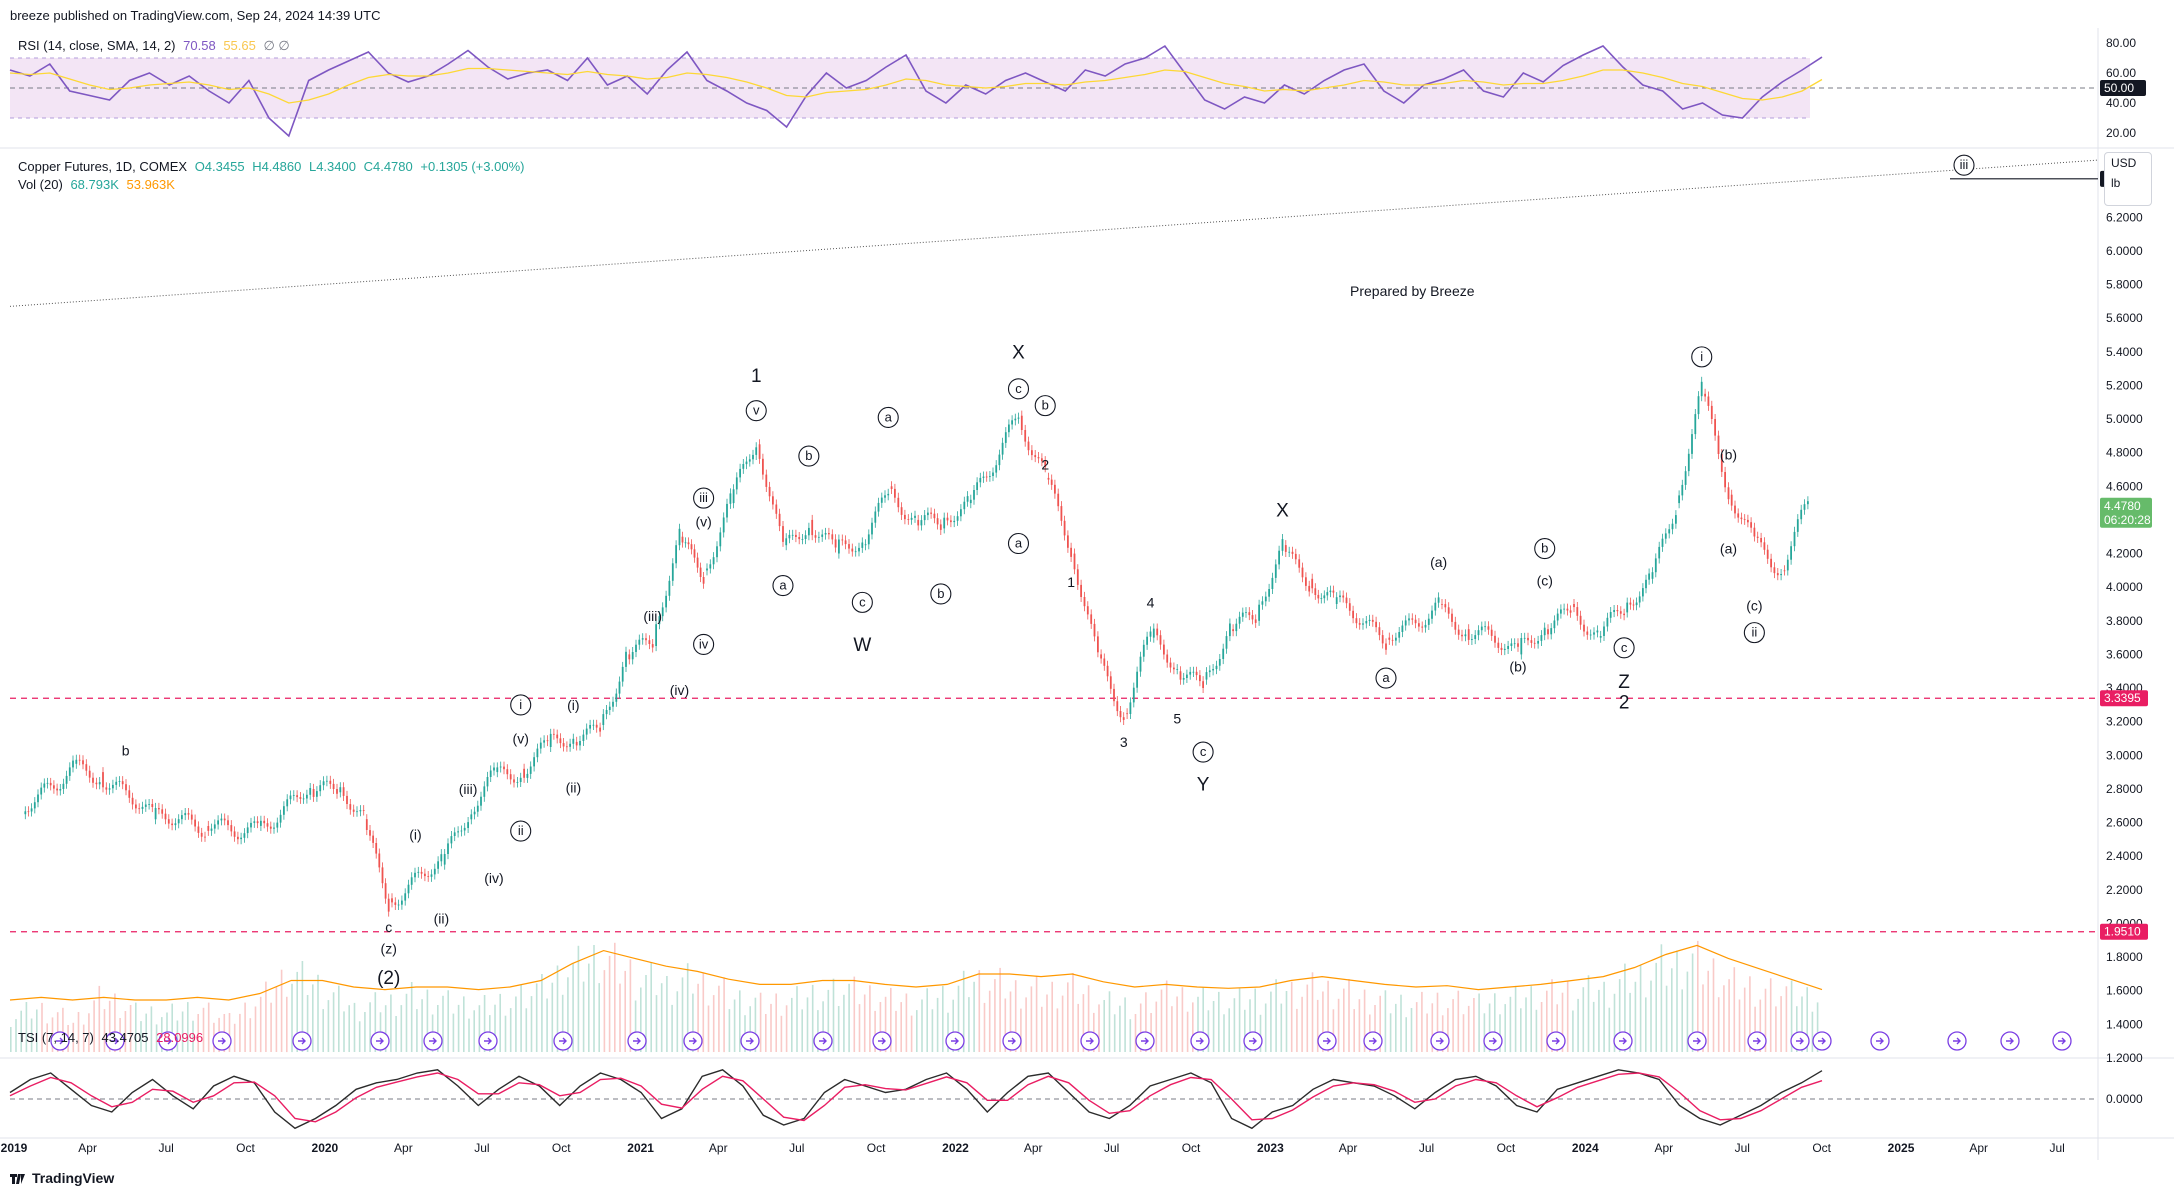 The width and height of the screenshot is (2174, 1194). Describe the element at coordinates (1045, 464) in the screenshot. I see `wave-label: 2` at that location.